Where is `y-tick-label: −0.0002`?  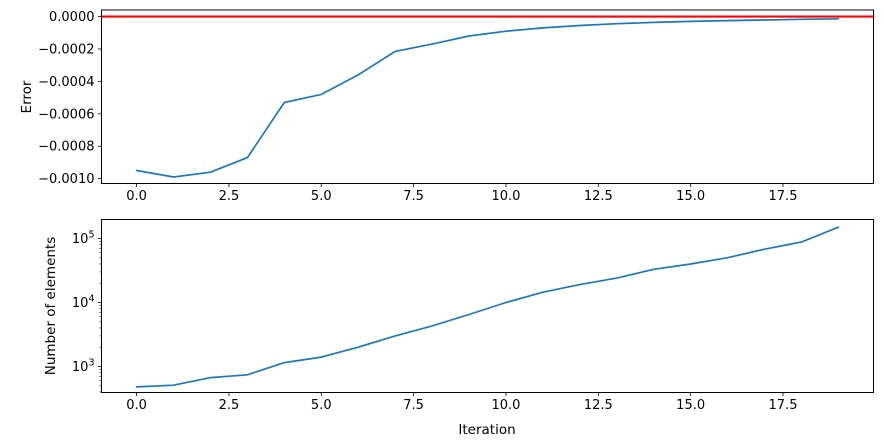
y-tick-label: −0.0002 is located at coordinates (66, 49).